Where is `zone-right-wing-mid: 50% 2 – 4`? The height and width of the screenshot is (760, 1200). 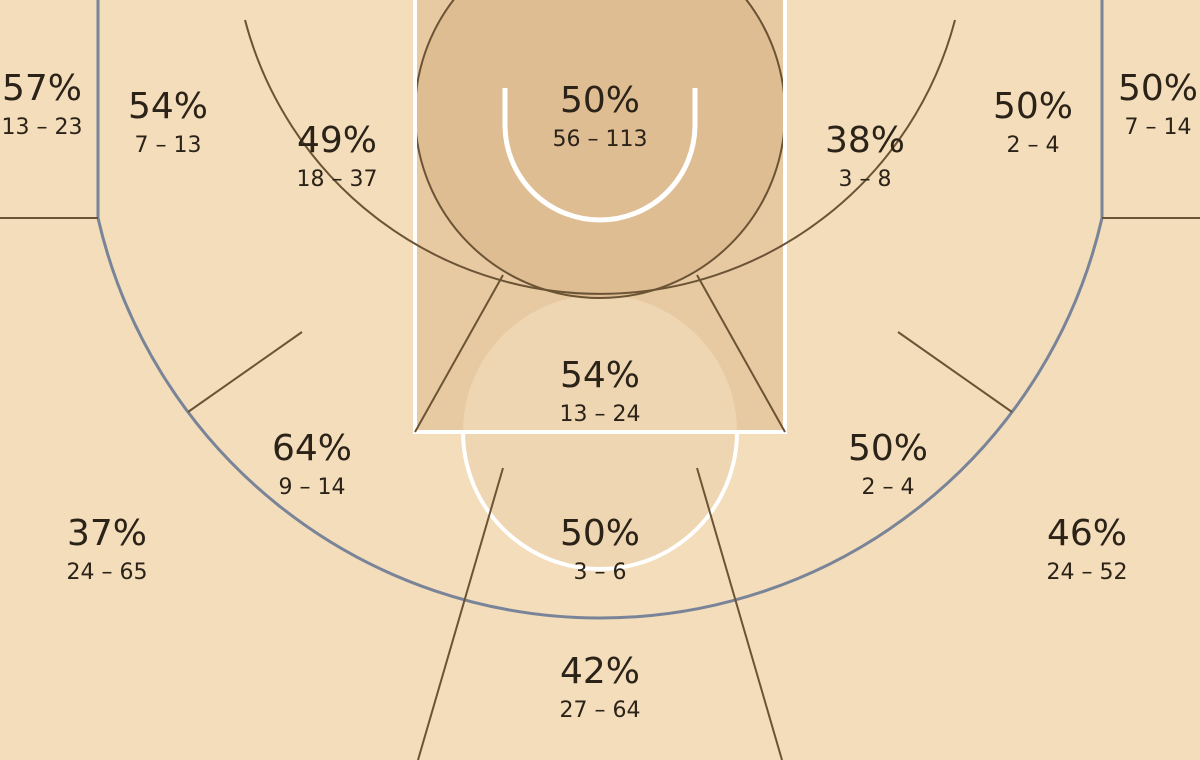
zone-right-wing-mid: 50% 2 – 4 is located at coordinates (888, 464).